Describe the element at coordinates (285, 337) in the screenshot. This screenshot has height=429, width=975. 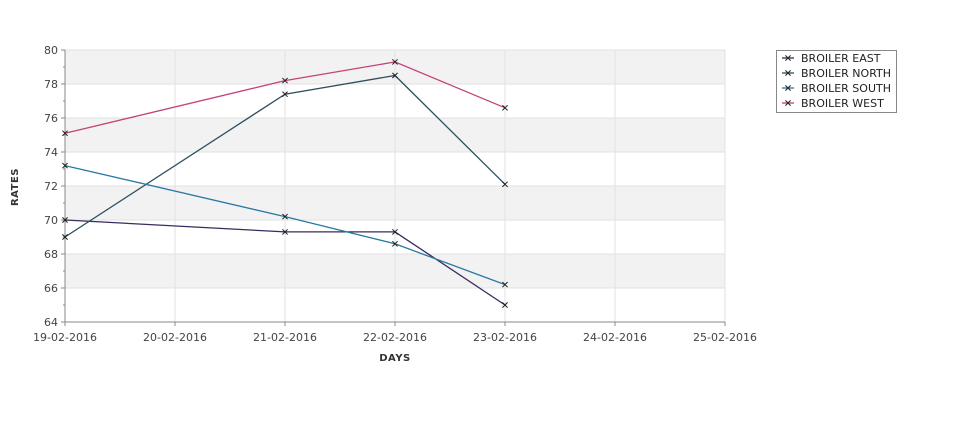
I see `x-tick-label: 21-02-2016` at that location.